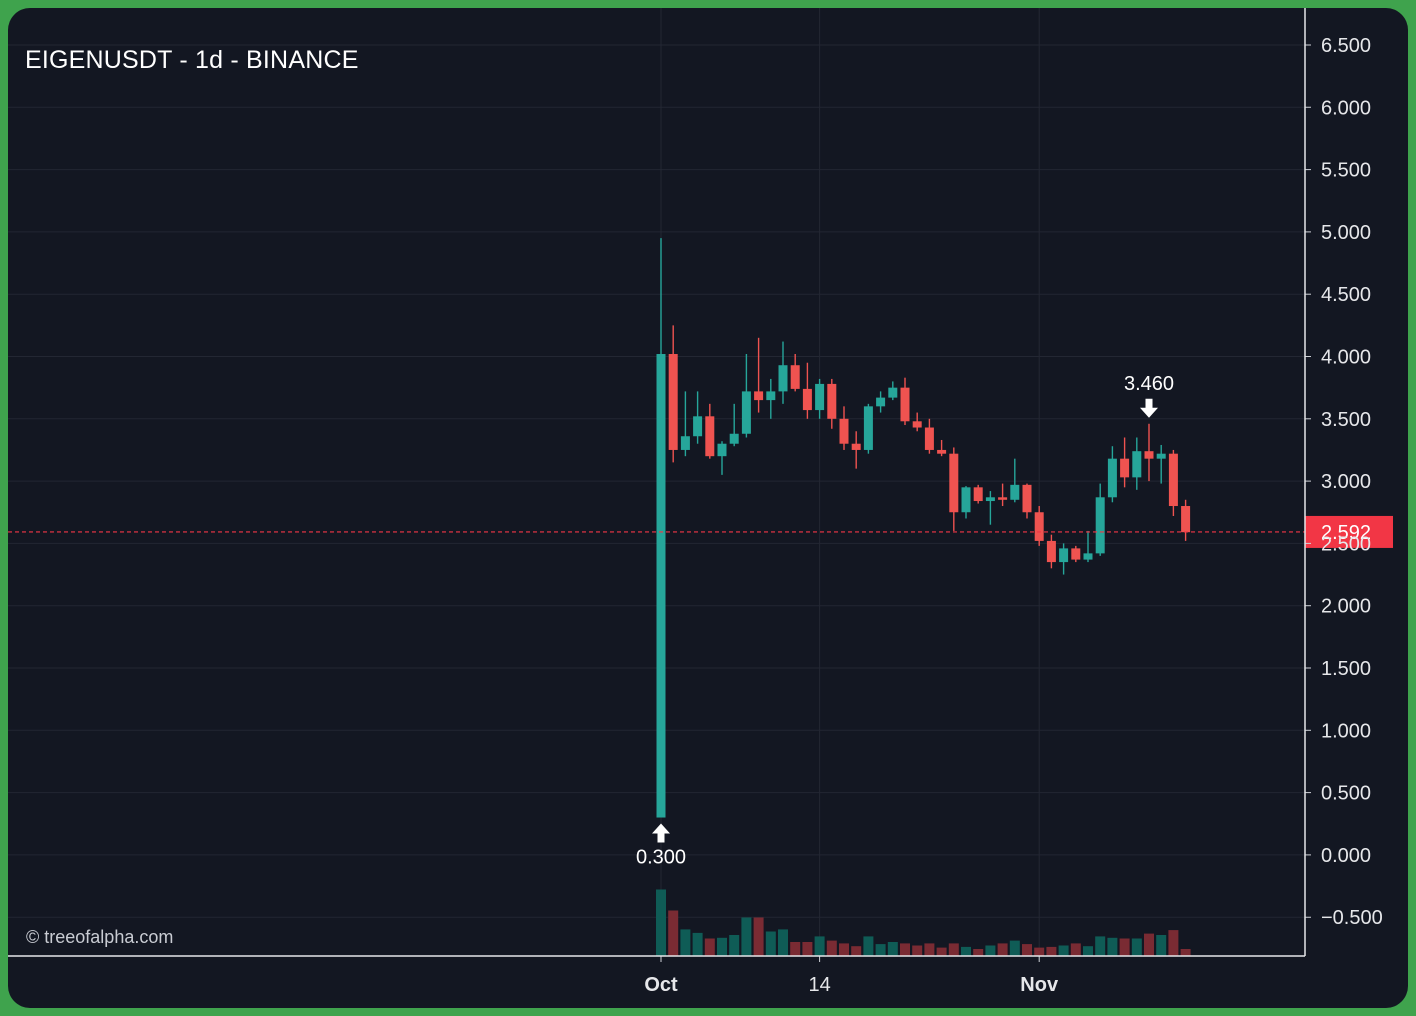 This screenshot has height=1016, width=1416. What do you see at coordinates (1346, 533) in the screenshot?
I see `last-price-label: 2.592` at bounding box center [1346, 533].